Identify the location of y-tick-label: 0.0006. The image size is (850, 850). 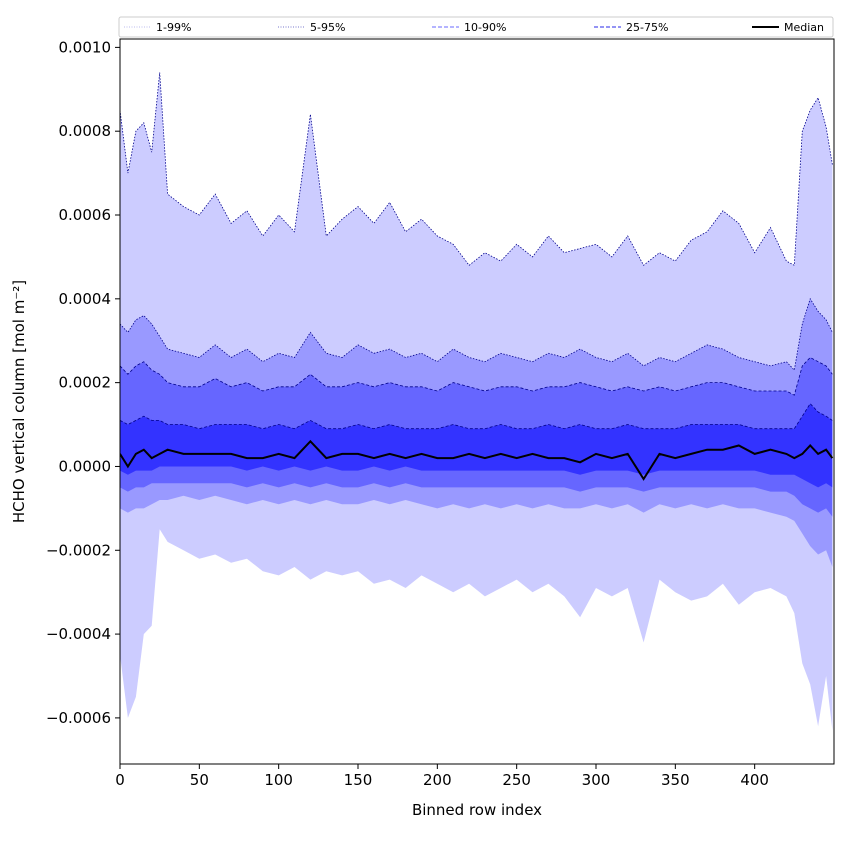
(85, 215).